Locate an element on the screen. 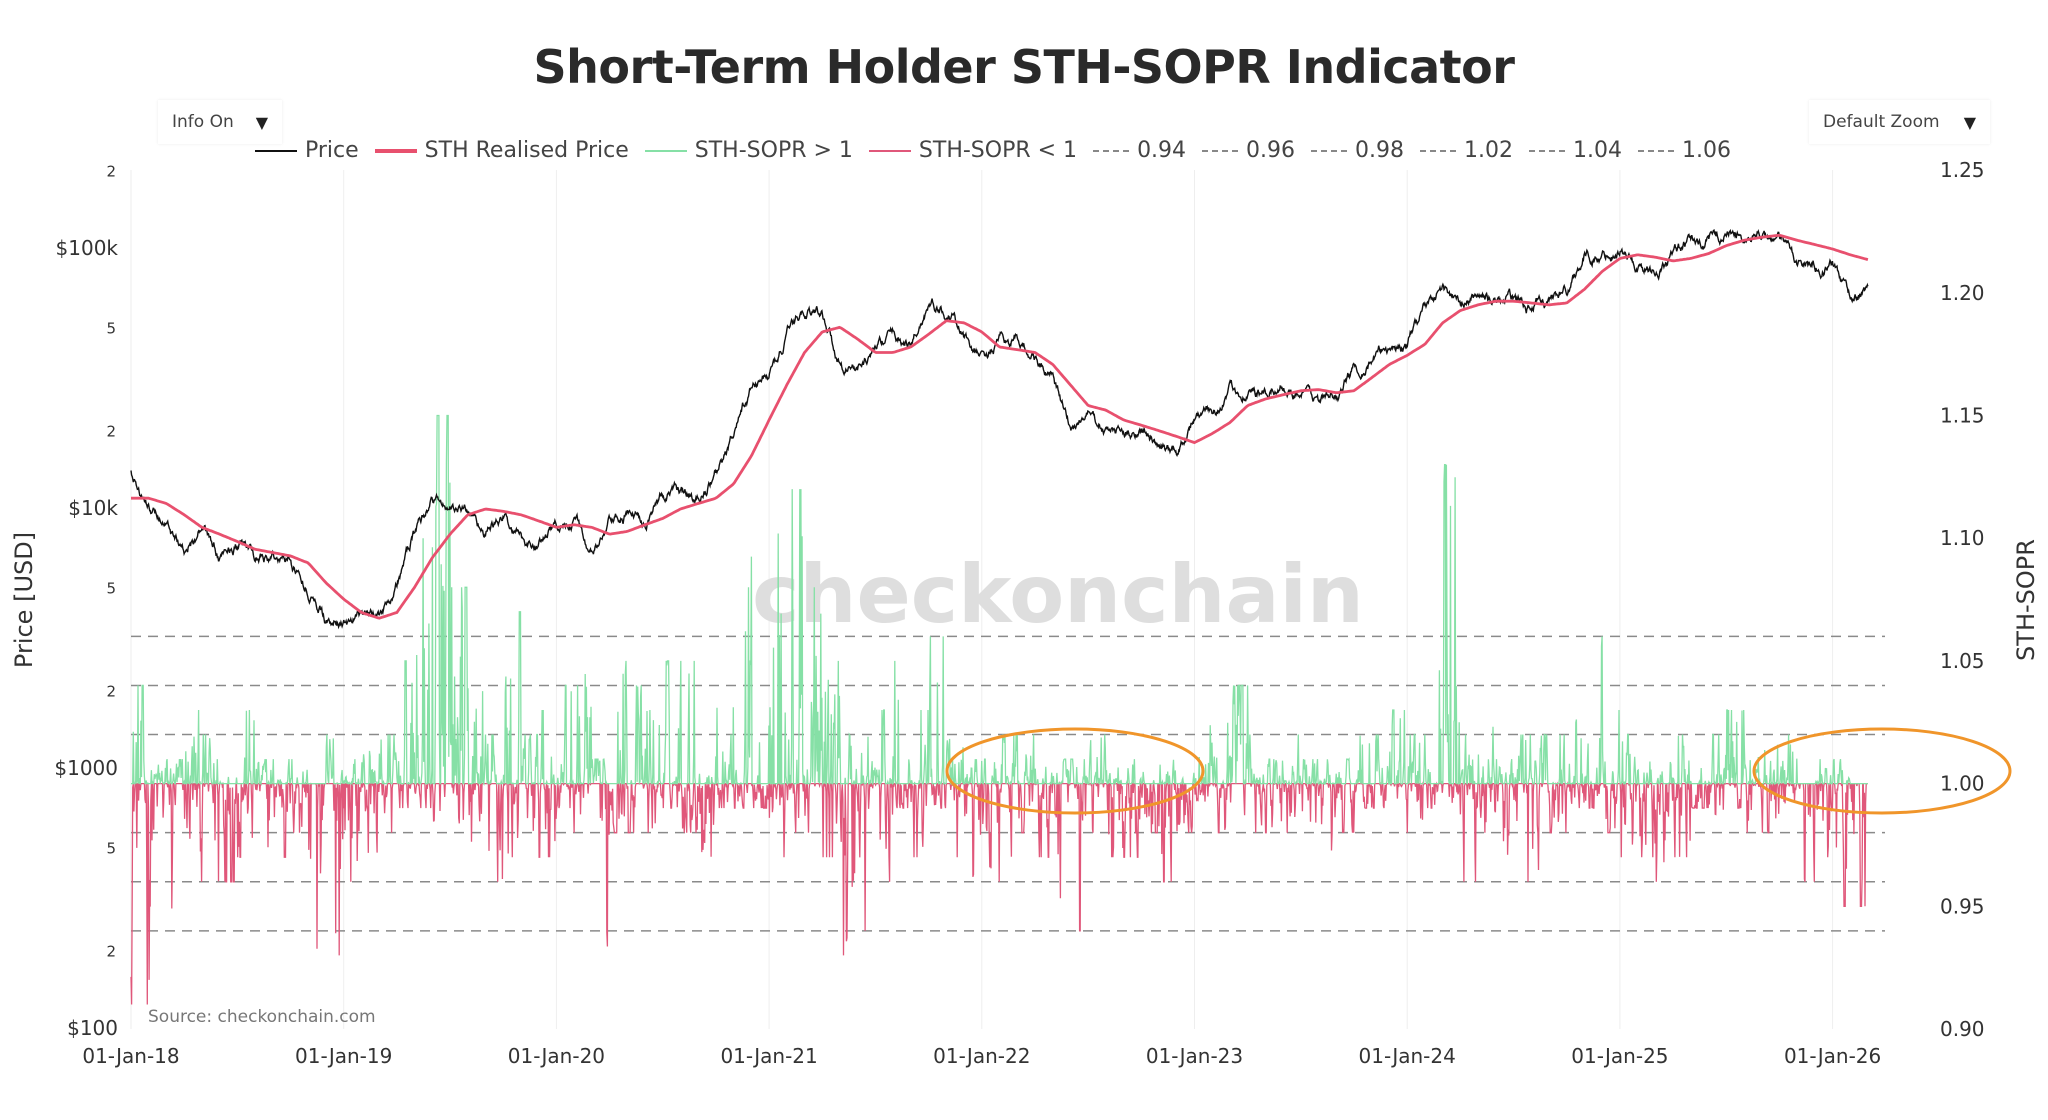  y-right-tick-label: 0.90 is located at coordinates (1962, 1029).